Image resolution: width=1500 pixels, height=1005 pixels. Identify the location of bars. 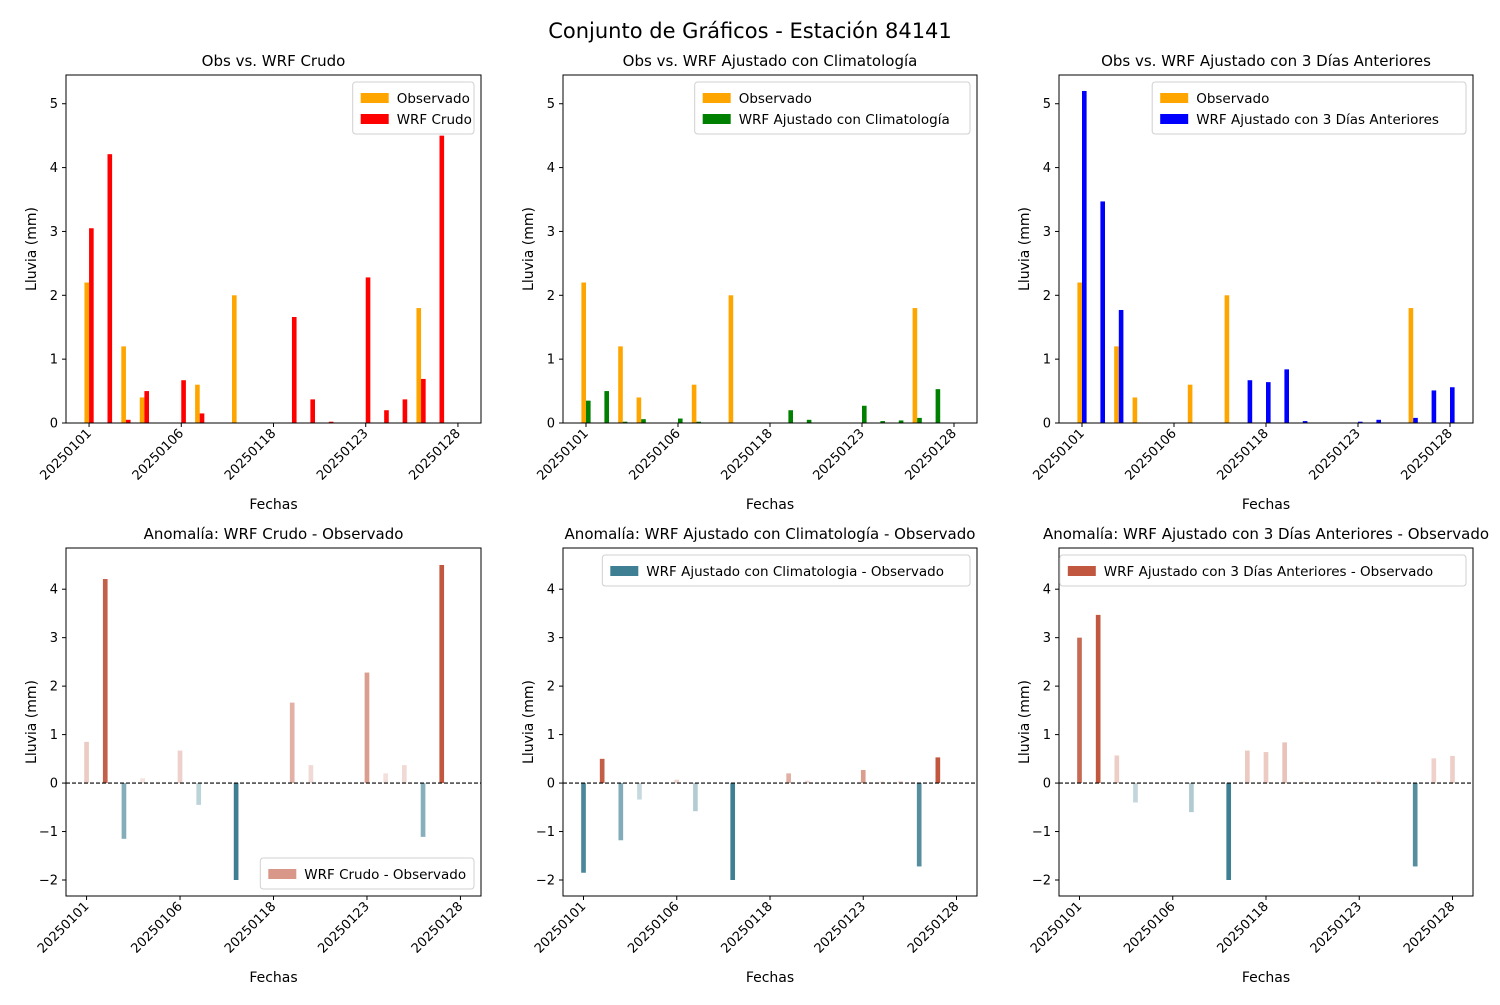
(1266, 747).